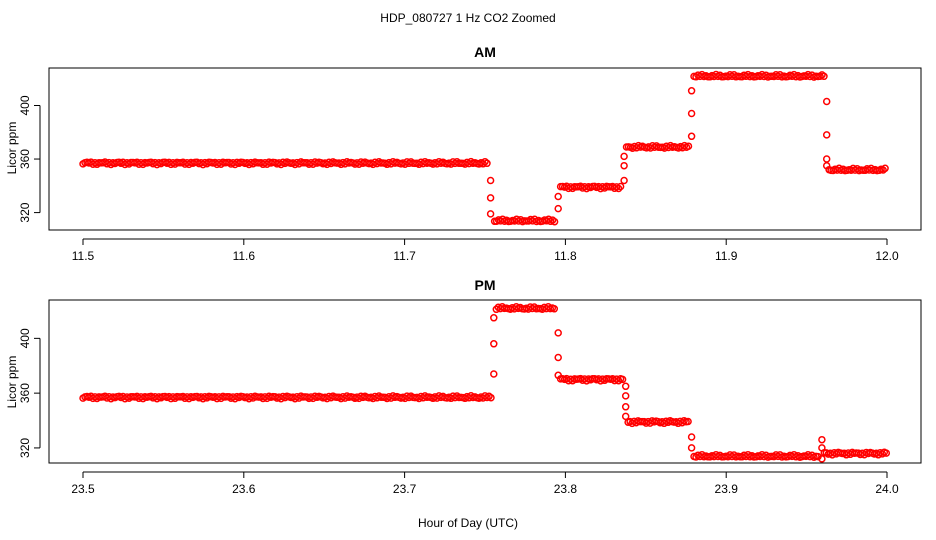 The height and width of the screenshot is (540, 936). Describe the element at coordinates (485, 52) in the screenshot. I see `am-panel-title: AM` at that location.